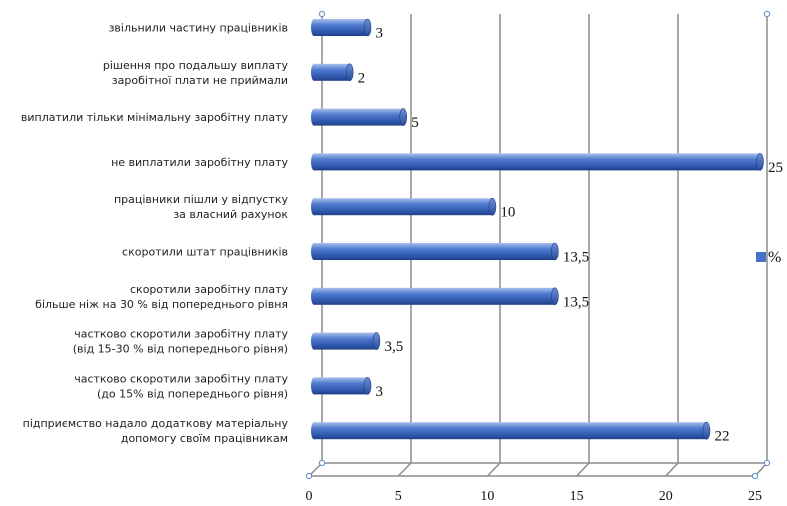 The width and height of the screenshot is (787, 506). Describe the element at coordinates (198, 28) in the screenshot. I see `category-label: звільнили частину працівників` at that location.